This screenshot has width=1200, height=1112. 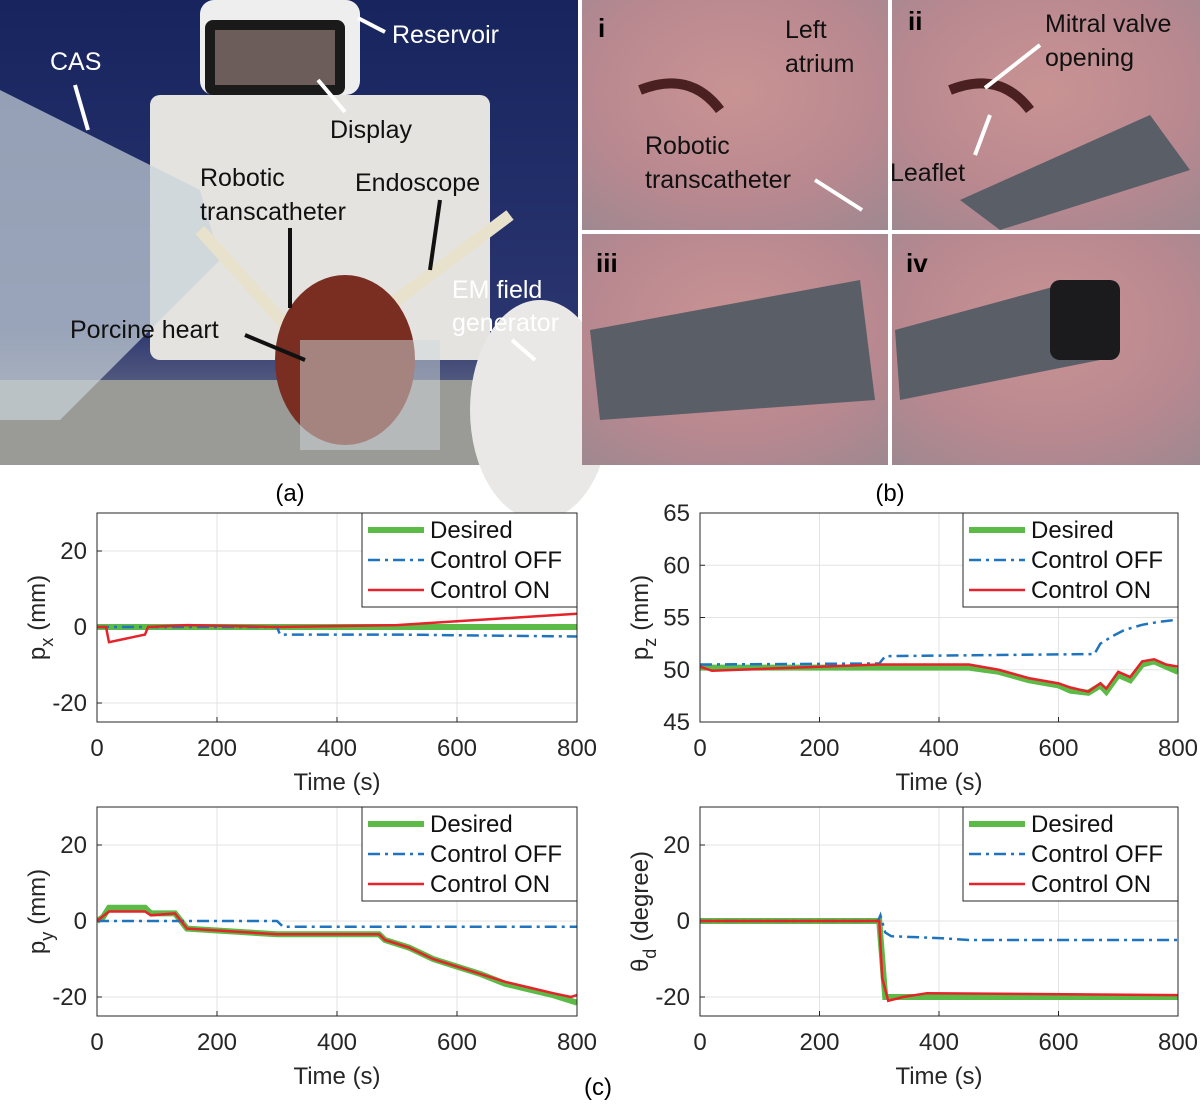 What do you see at coordinates (607, 263) in the screenshot?
I see `subpanel-label: iii` at bounding box center [607, 263].